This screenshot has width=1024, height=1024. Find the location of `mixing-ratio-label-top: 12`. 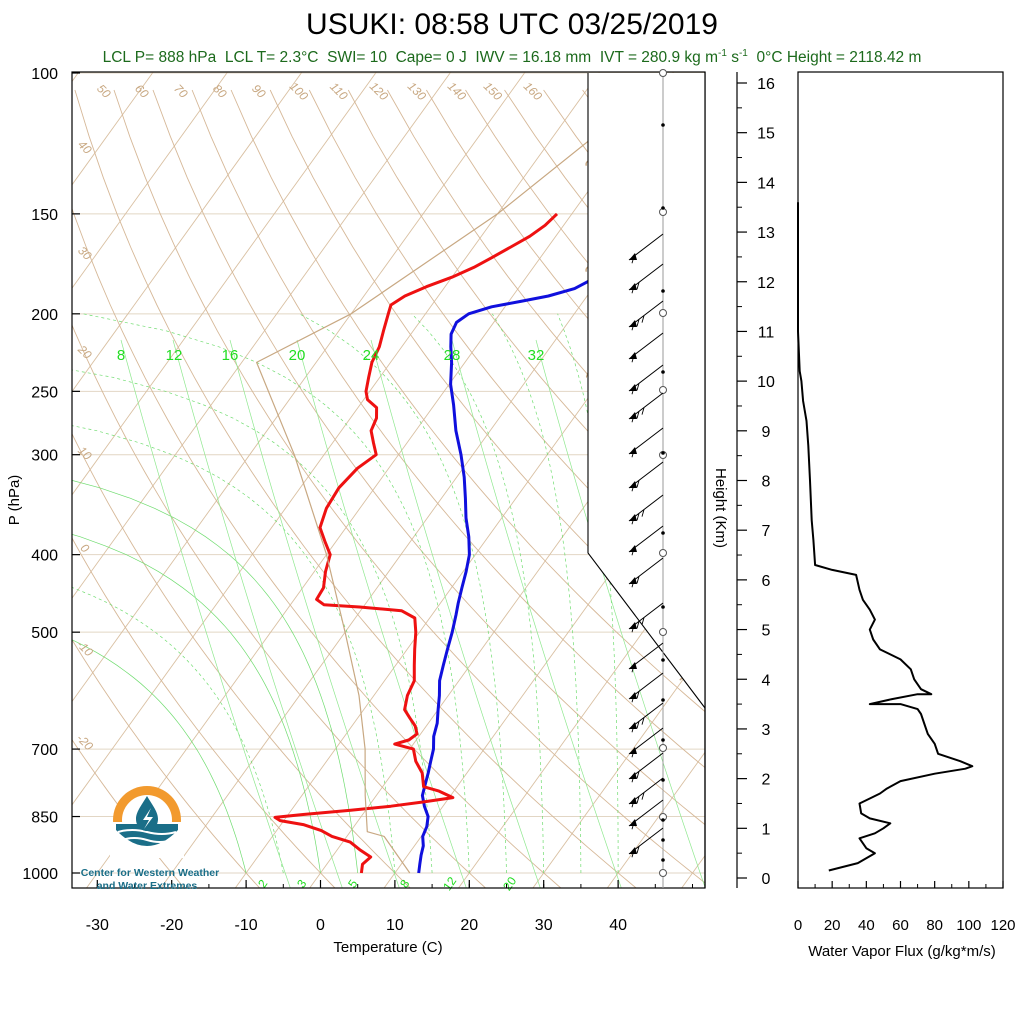

mixing-ratio-label-top: 12 is located at coordinates (174, 355).